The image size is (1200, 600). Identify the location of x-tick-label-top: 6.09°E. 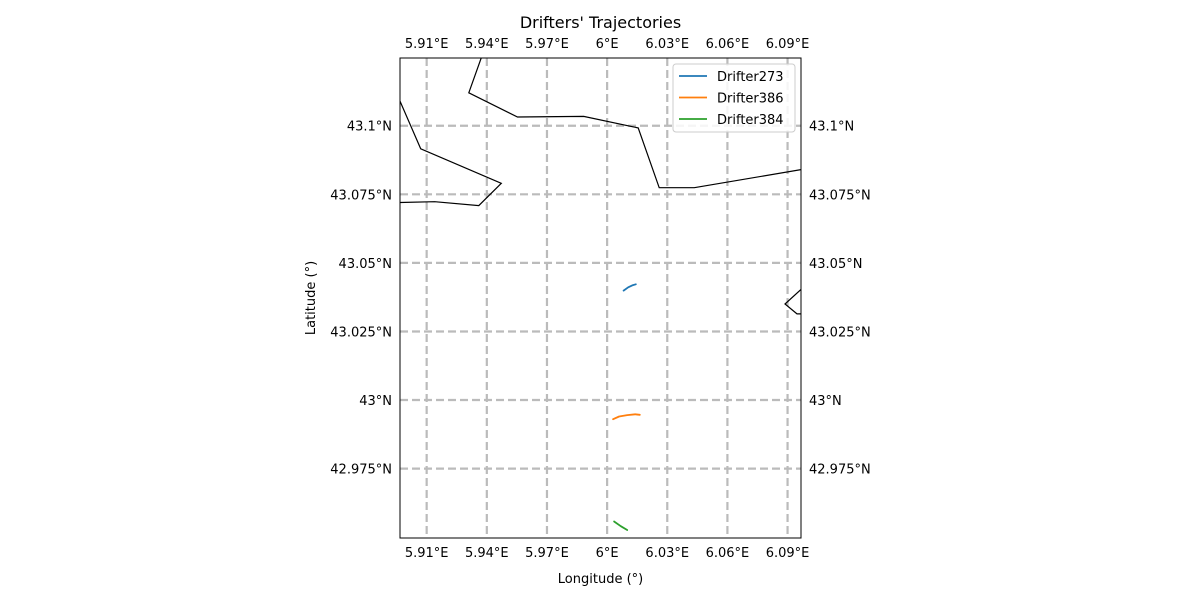
(788, 44).